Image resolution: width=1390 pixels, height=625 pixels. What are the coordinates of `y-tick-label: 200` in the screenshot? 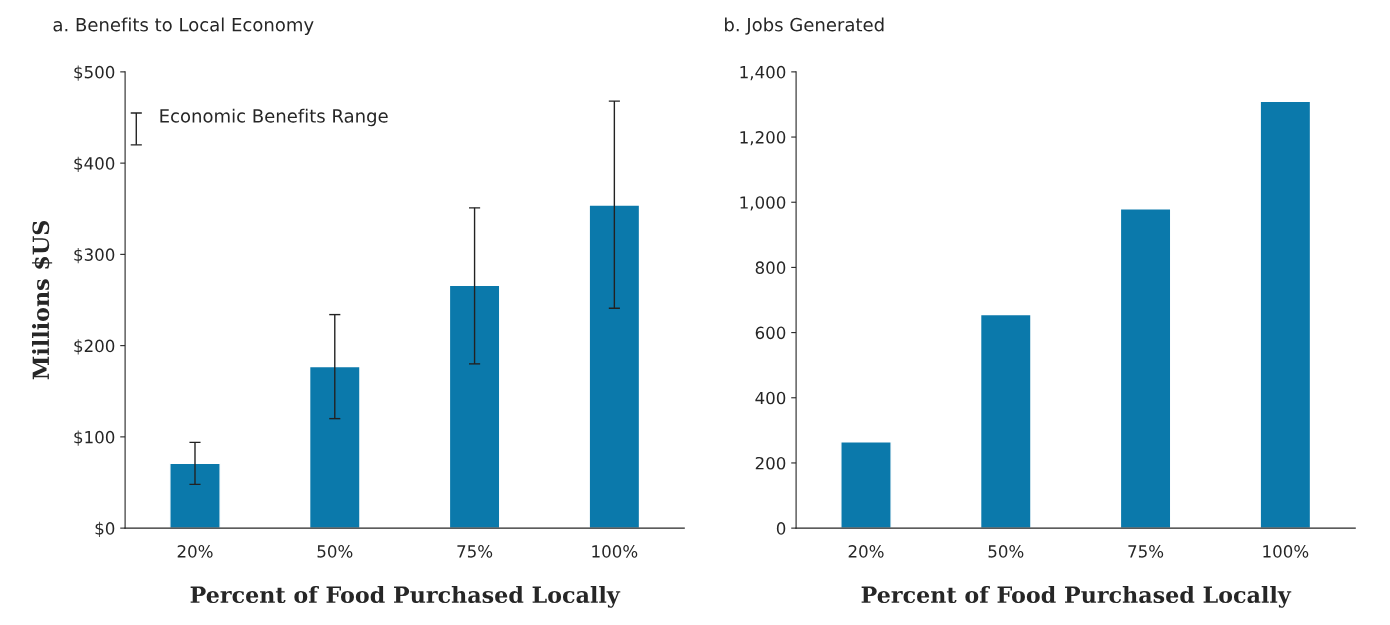 It's located at (770, 463).